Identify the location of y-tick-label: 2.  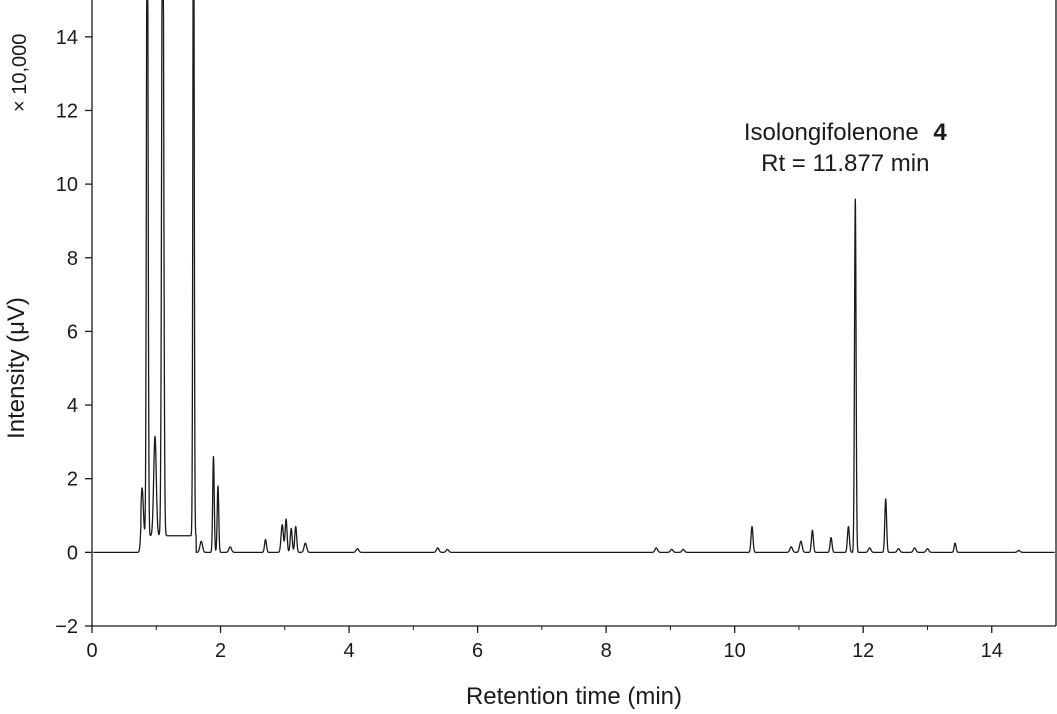
(72, 480).